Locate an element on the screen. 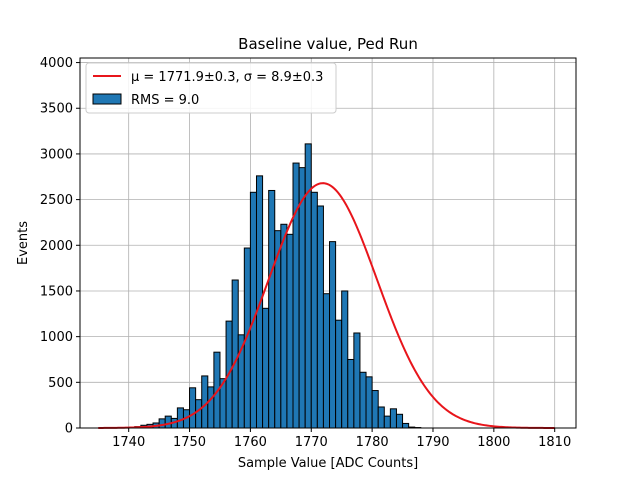  x-tick-label-5: 1790 is located at coordinates (432, 442).